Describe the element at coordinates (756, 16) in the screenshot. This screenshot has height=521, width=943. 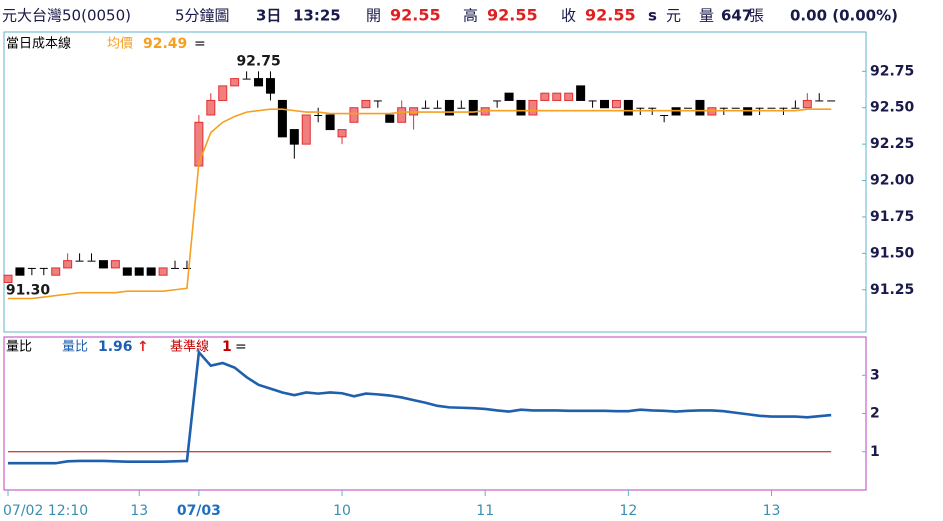
I see `volume-unit: 張` at that location.